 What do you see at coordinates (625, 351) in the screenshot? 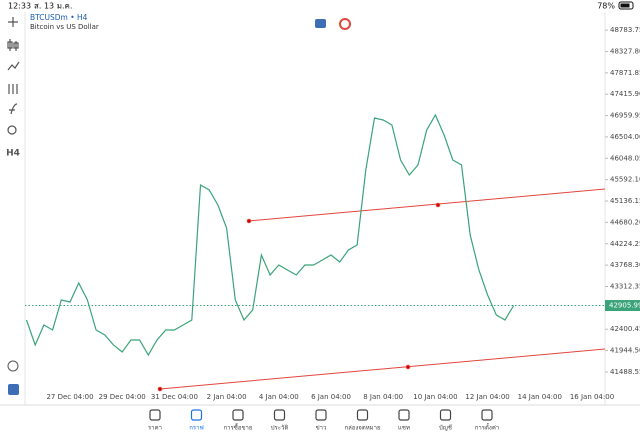
I see `y-tick-label: 41944.50` at bounding box center [625, 351].